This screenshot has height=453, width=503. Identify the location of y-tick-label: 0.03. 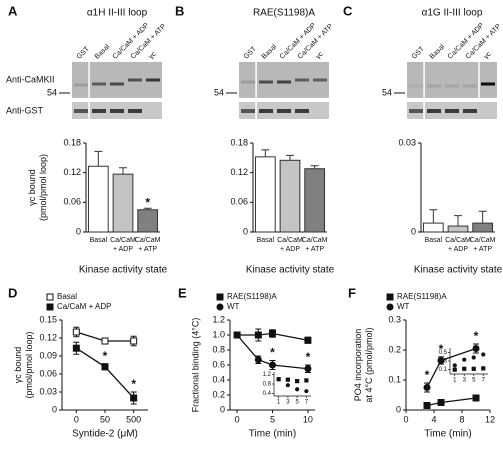
(407, 142).